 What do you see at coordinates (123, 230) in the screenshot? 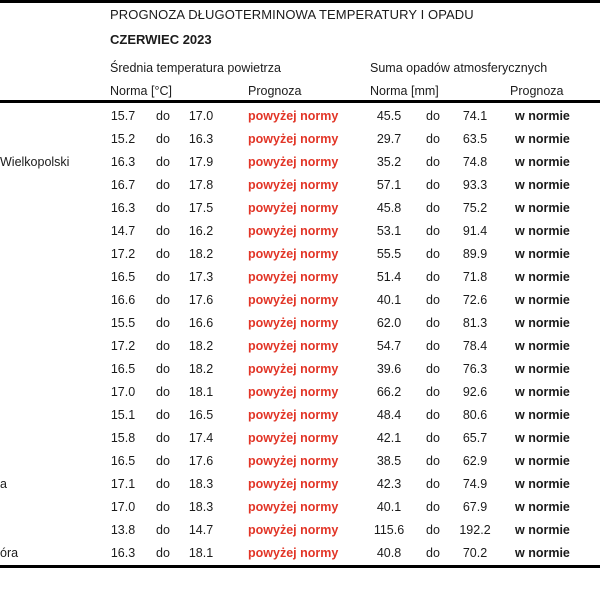
I see `temp-norm-min: 14.7` at bounding box center [123, 230].